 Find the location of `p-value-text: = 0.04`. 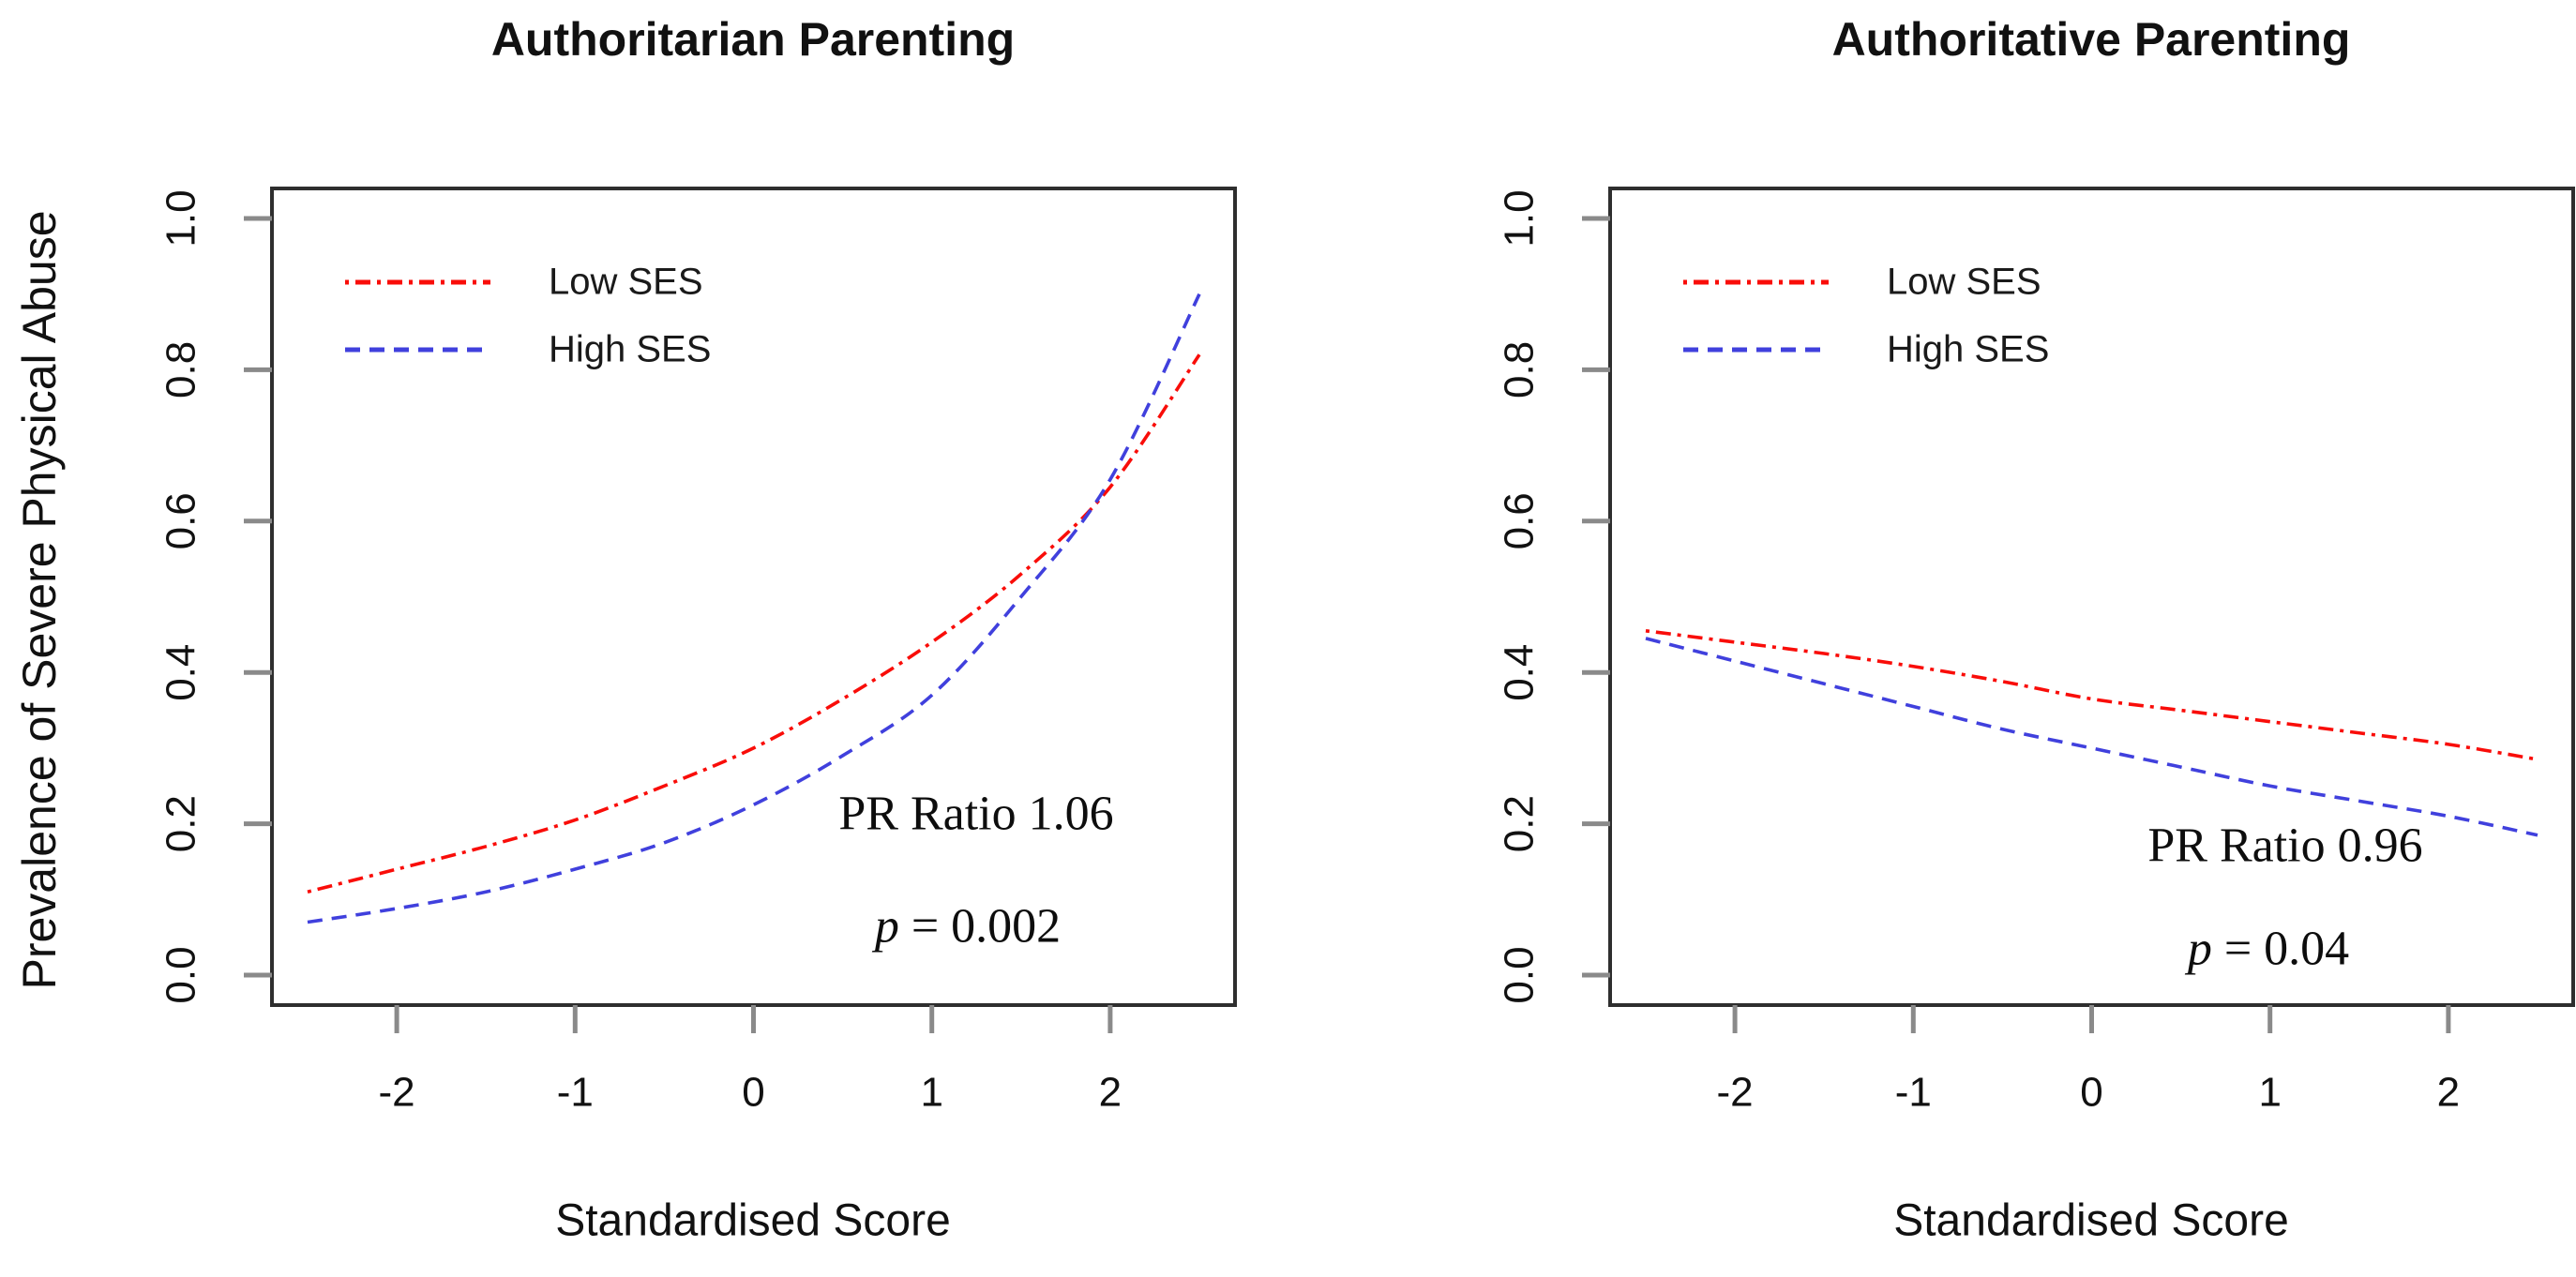

p-value-text: = 0.04 is located at coordinates (2280, 949).